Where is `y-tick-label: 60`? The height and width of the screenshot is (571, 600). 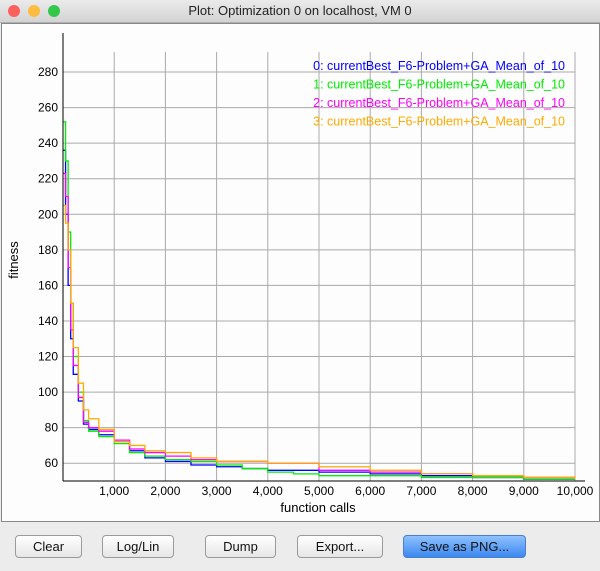
y-tick-label: 60 is located at coordinates (52, 463).